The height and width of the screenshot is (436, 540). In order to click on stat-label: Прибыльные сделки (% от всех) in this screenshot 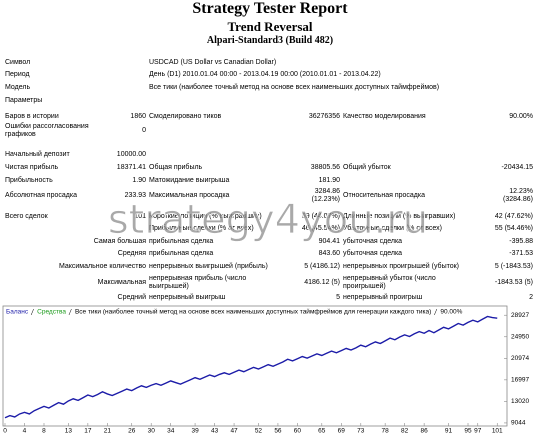, I will do `click(201, 228)`.